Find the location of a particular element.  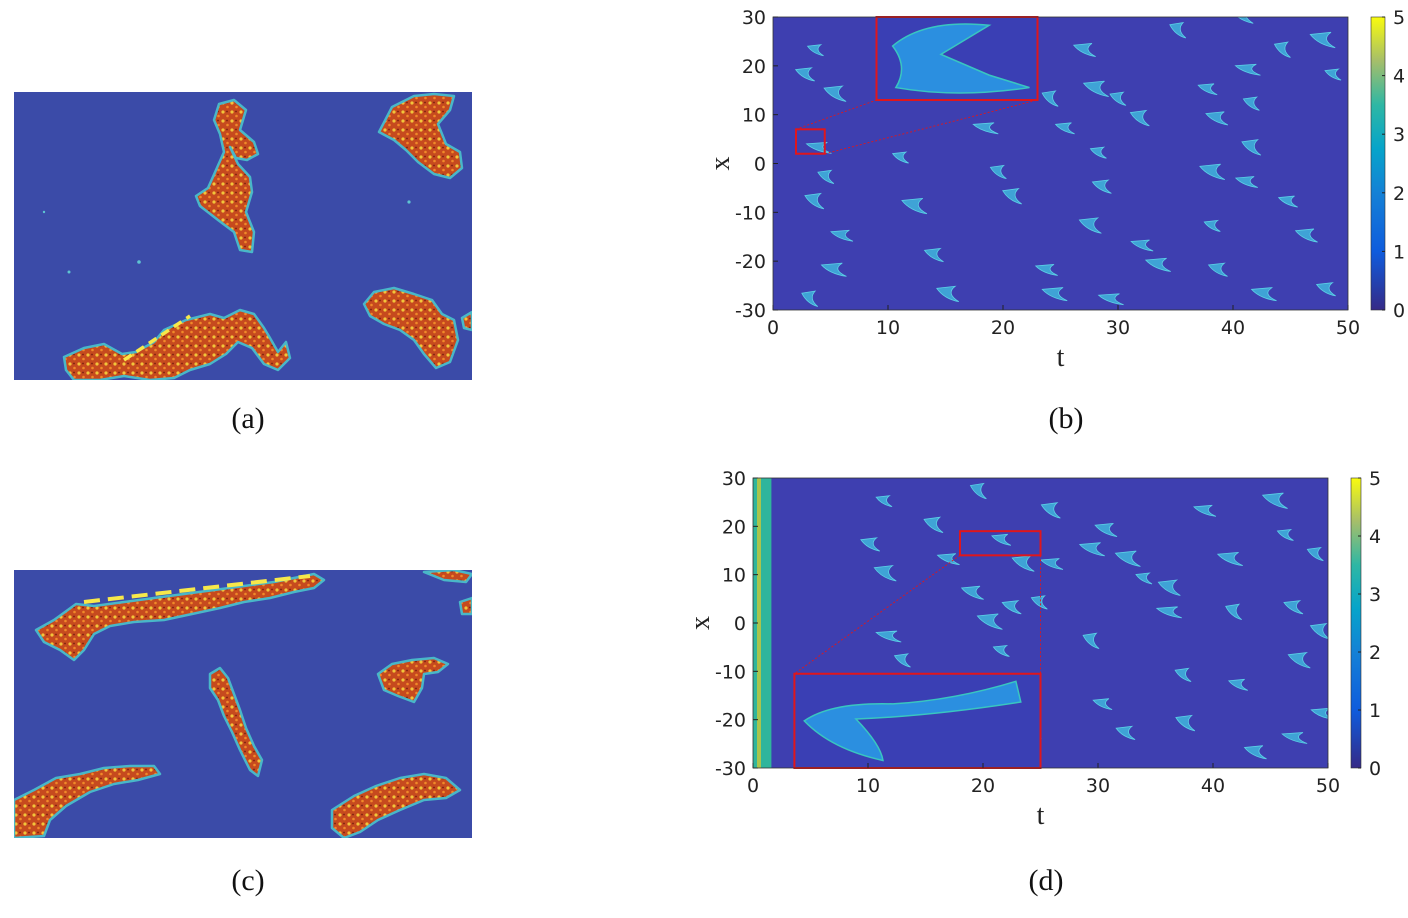

dashed-line-a is located at coordinates (157, 338).